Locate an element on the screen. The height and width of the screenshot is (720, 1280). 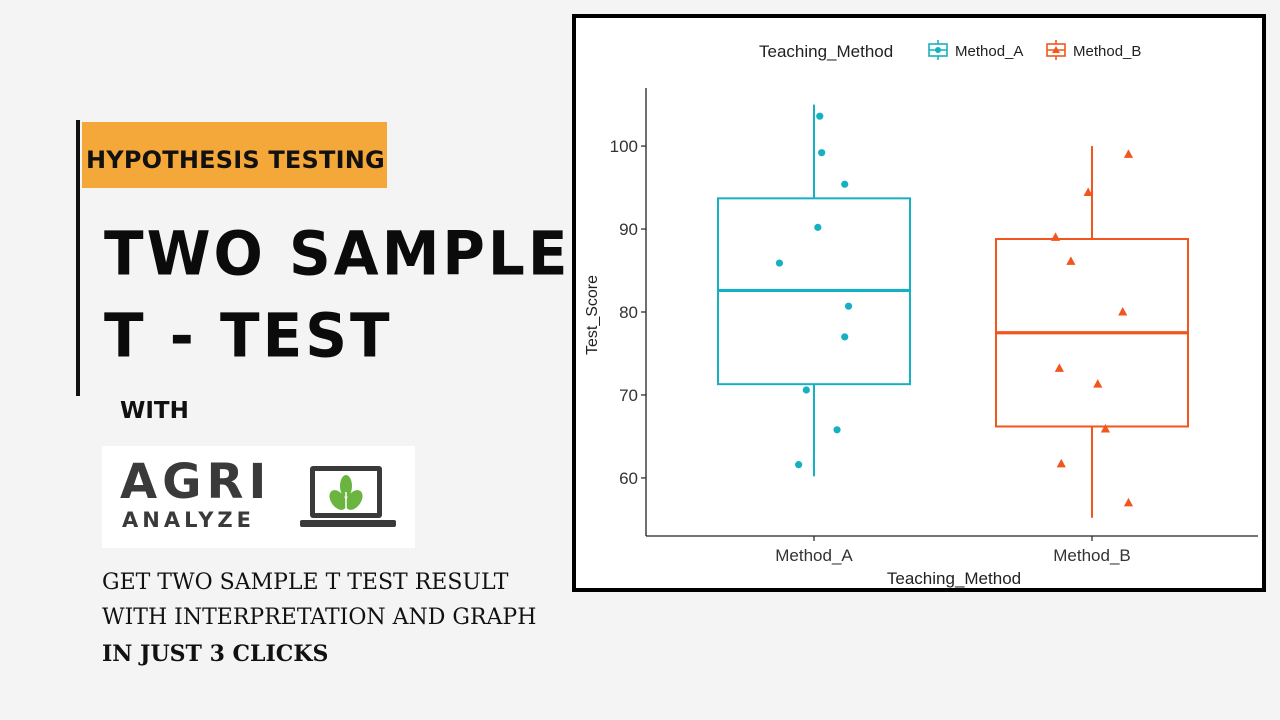
y-tick-label: 60 is located at coordinates (628, 478).